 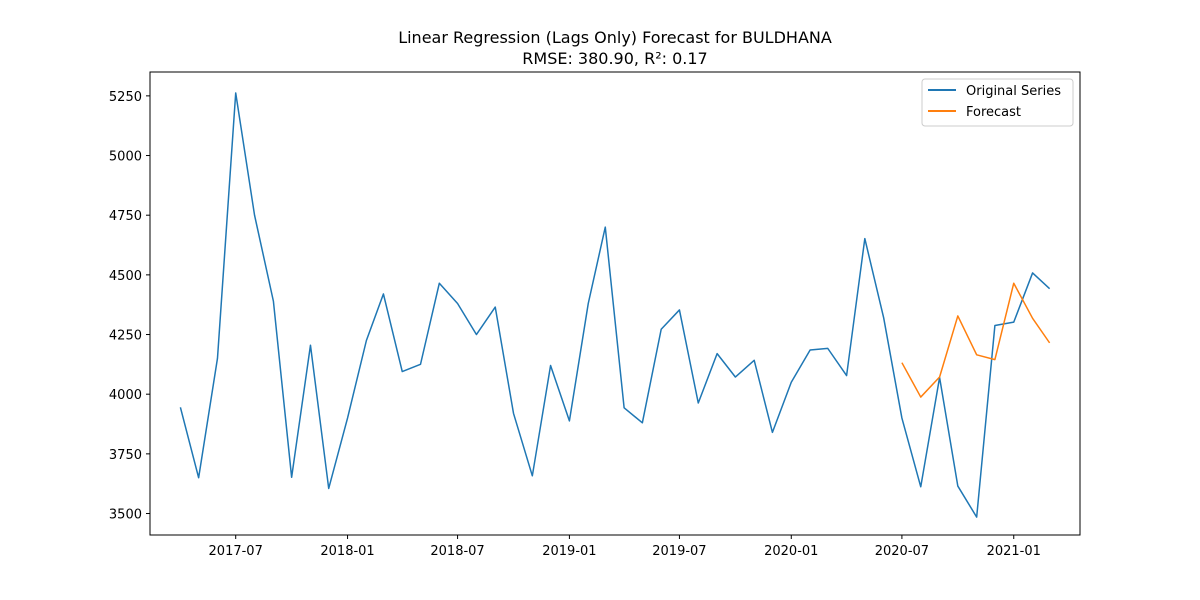 What do you see at coordinates (997, 102) in the screenshot?
I see `legend-box` at bounding box center [997, 102].